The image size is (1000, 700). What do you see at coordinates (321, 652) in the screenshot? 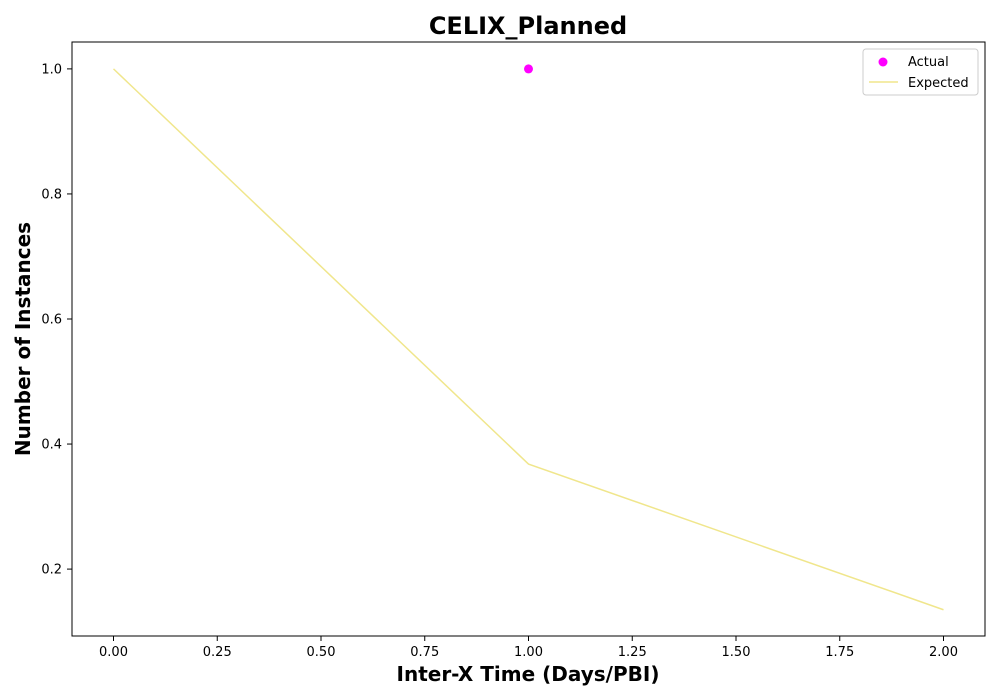
I see `x-tick-label: 0.50` at bounding box center [321, 652].